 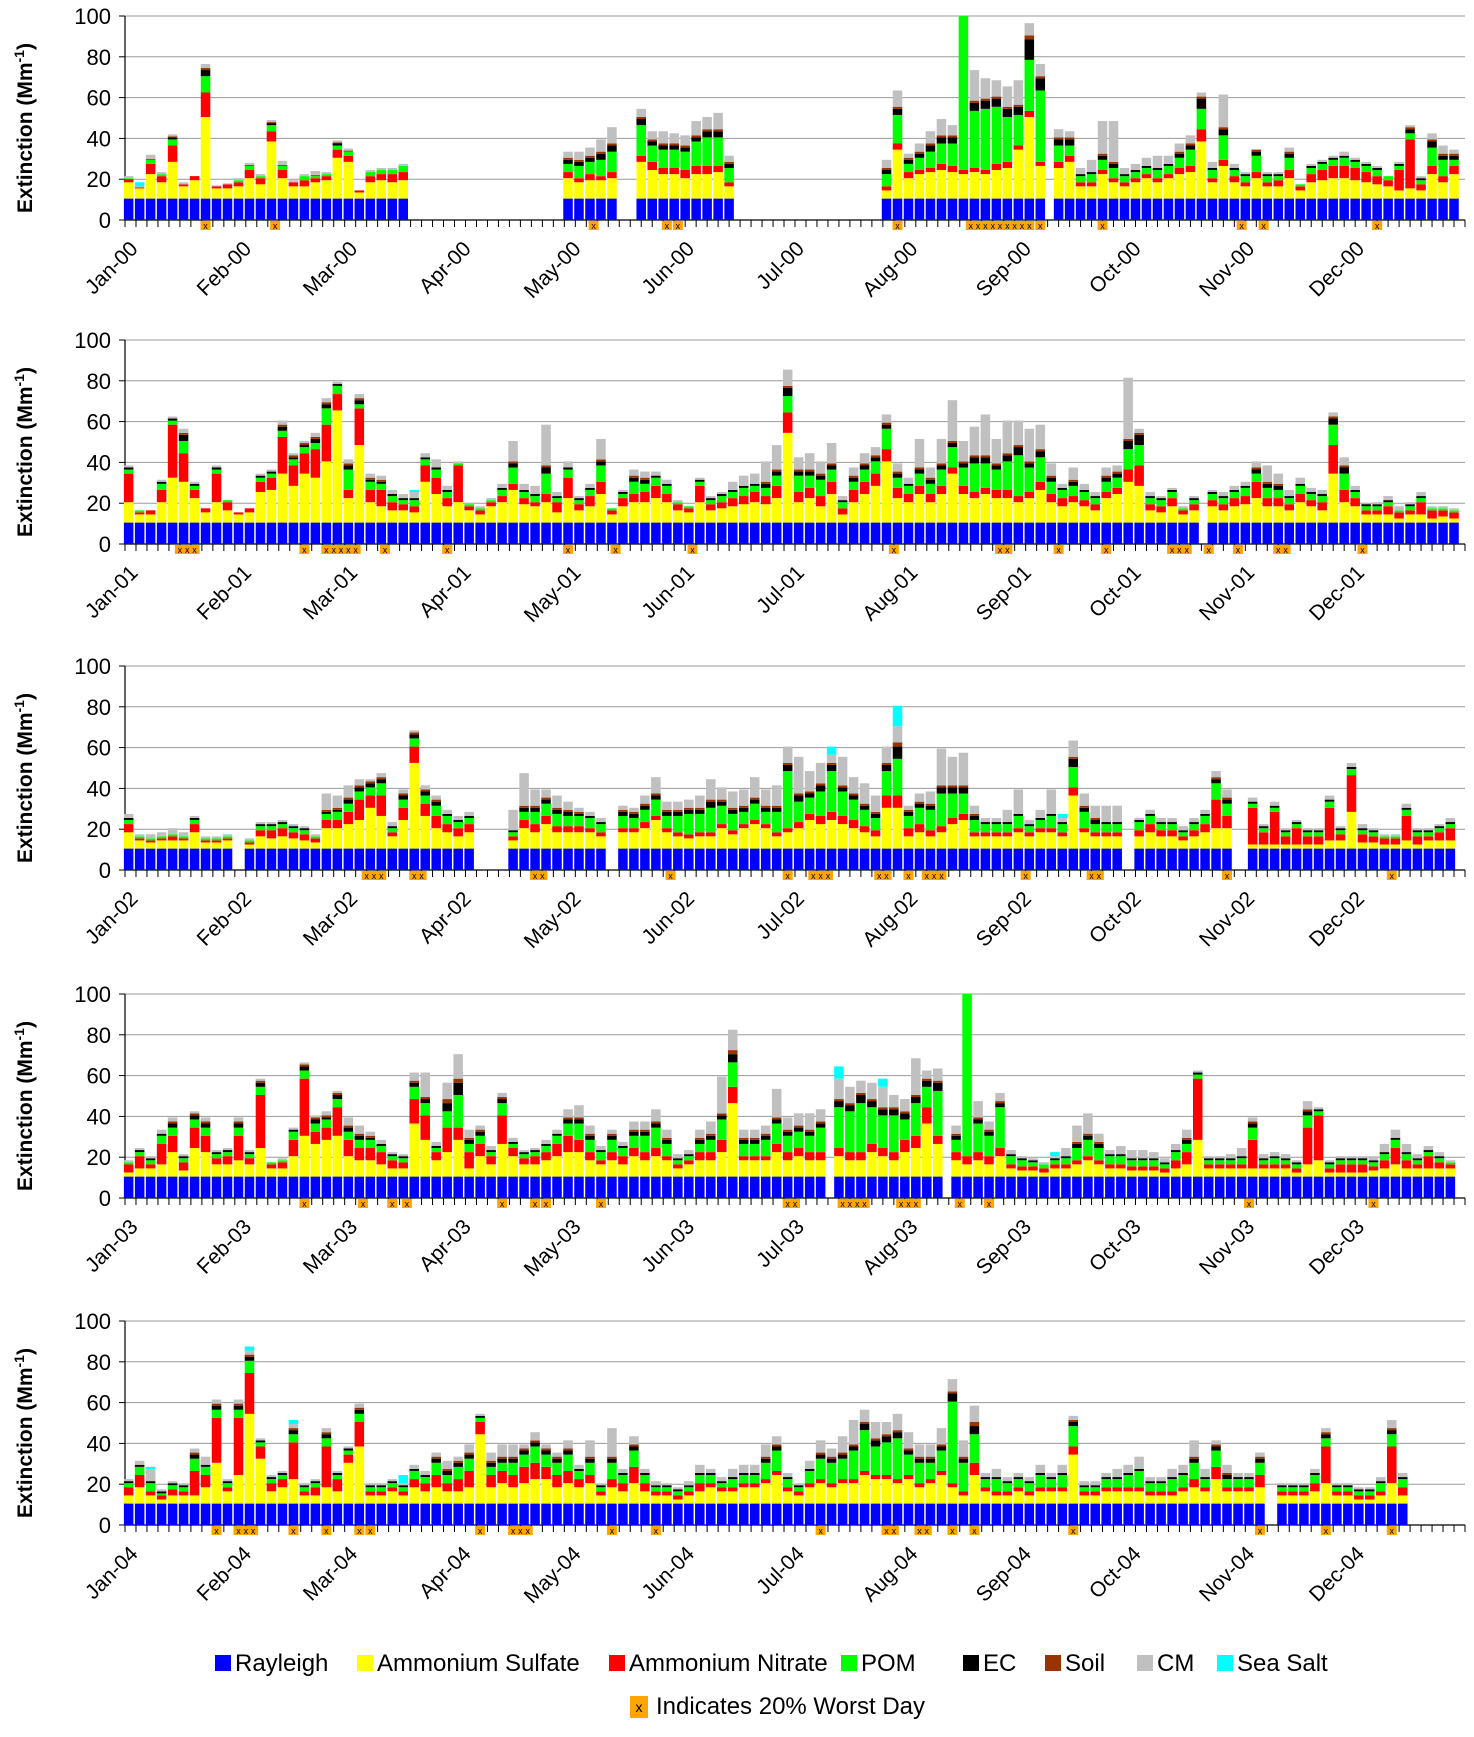 I want to click on month-label: Dec-04, so click(x=1337, y=1574).